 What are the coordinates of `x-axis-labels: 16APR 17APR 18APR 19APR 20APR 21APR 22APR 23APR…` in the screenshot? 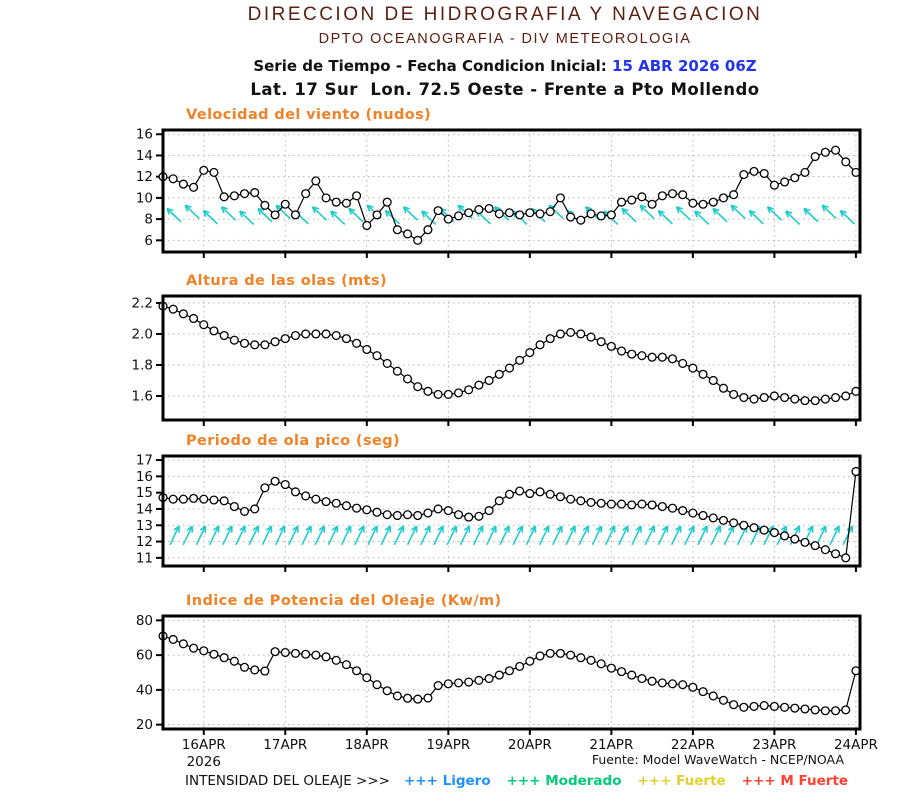 It's located at (530, 753).